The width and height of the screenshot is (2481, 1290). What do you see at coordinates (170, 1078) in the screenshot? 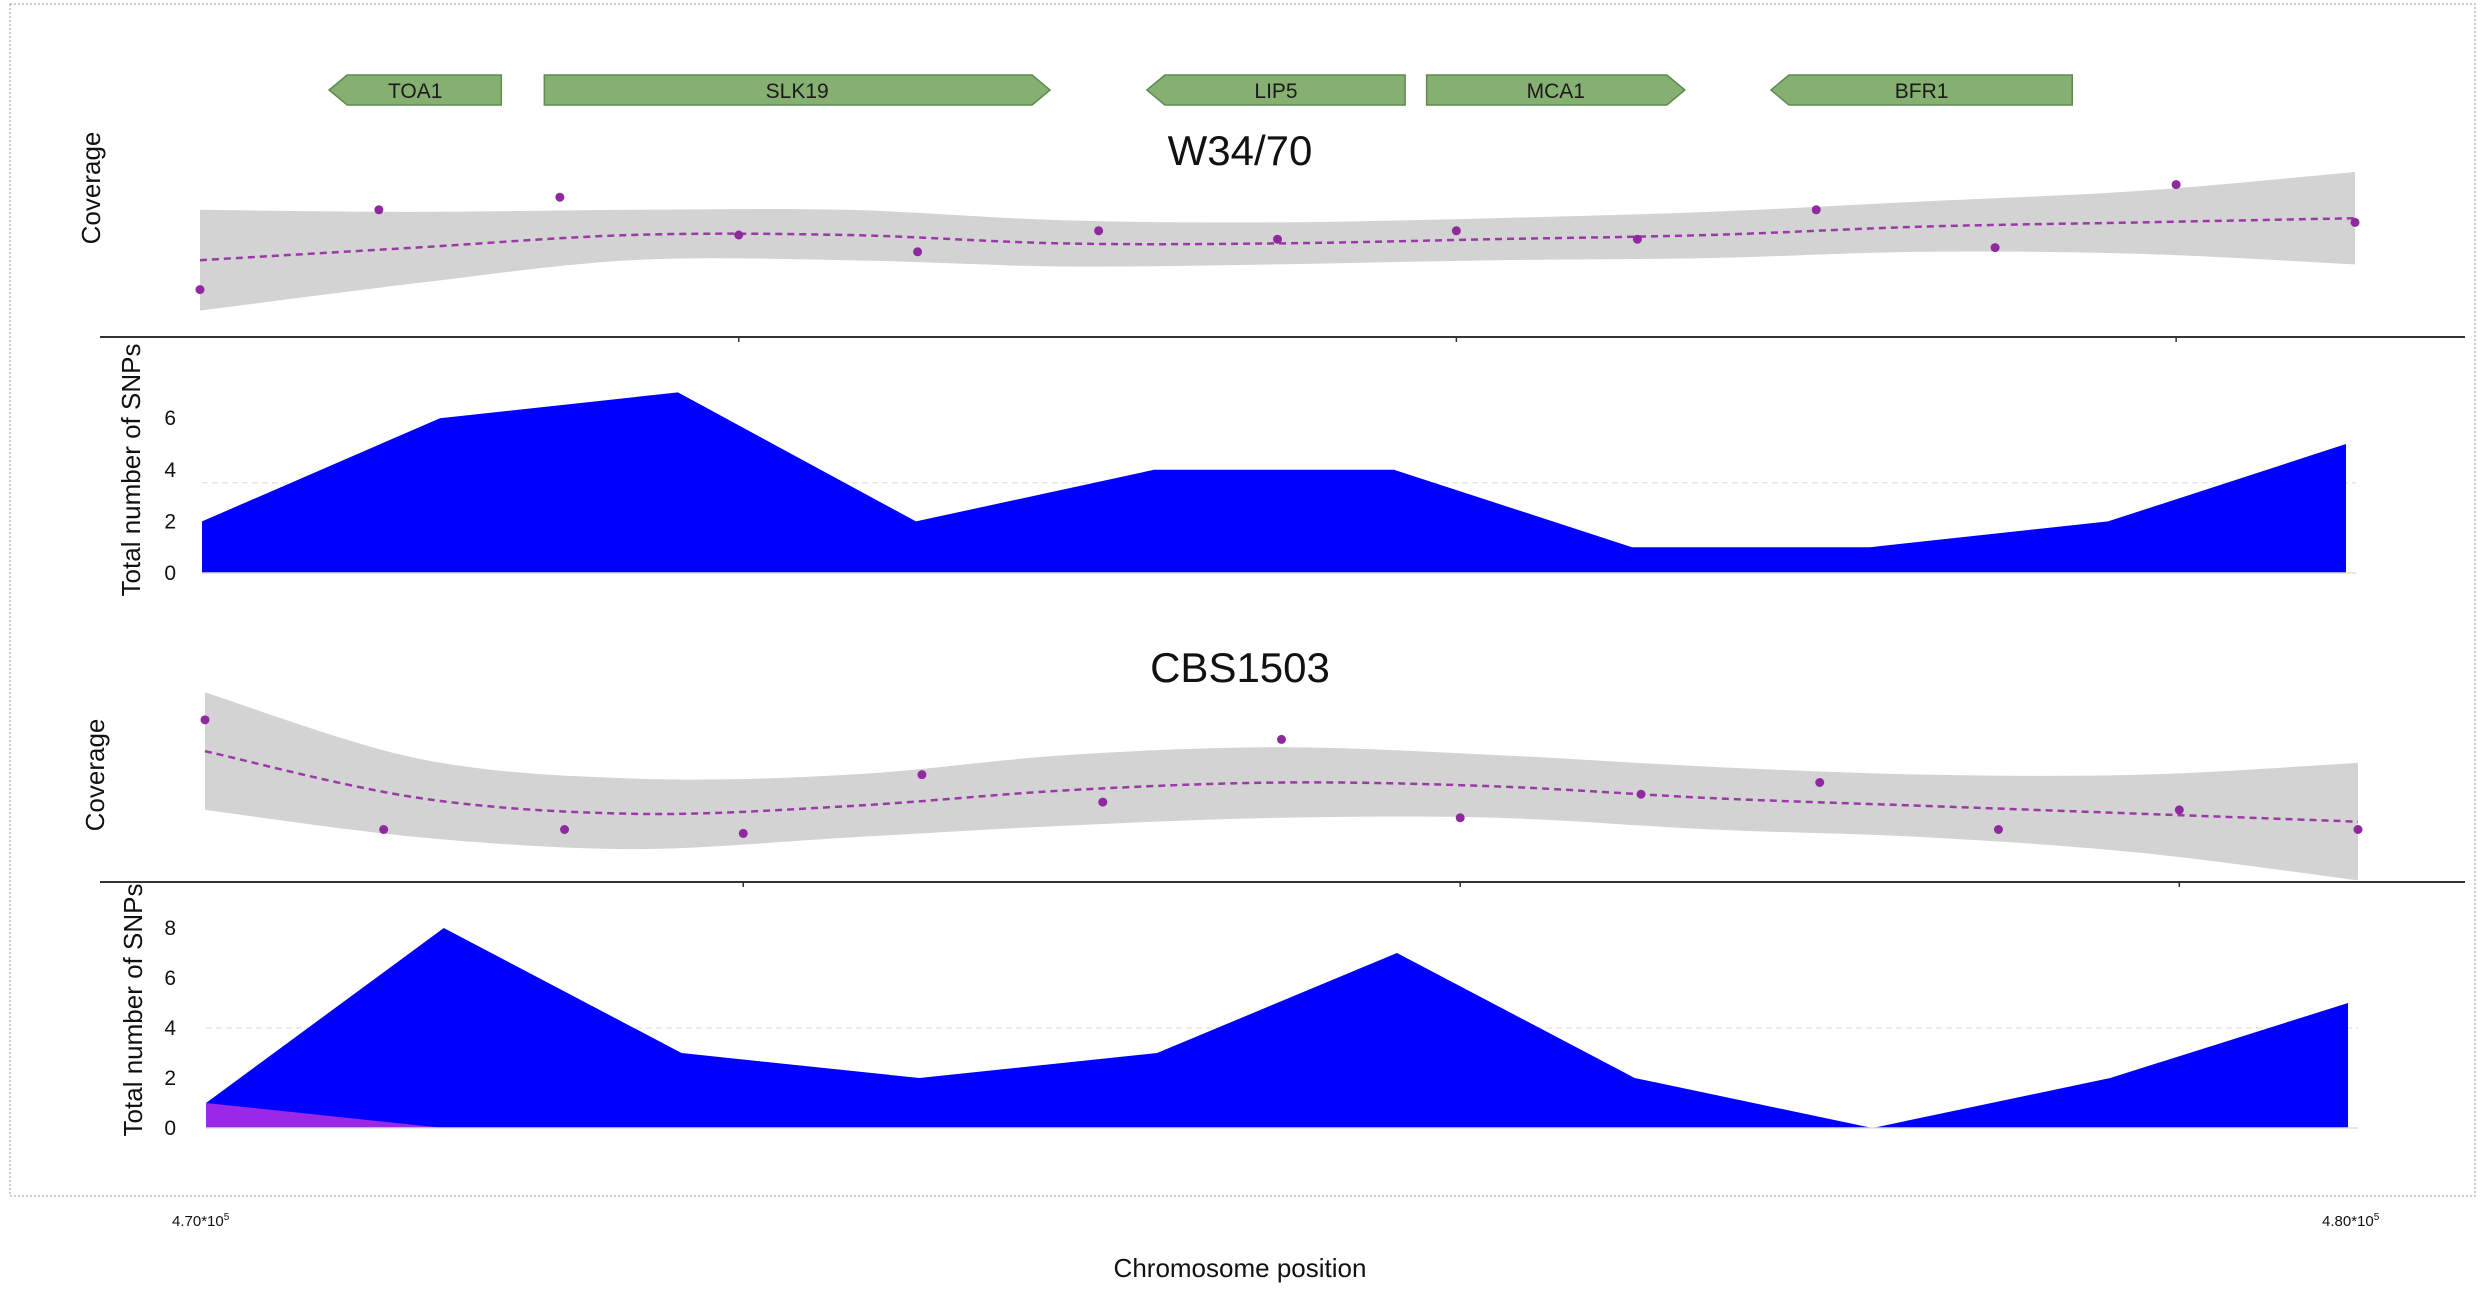
I see `y-tick-label-2-1: 2` at bounding box center [170, 1078].